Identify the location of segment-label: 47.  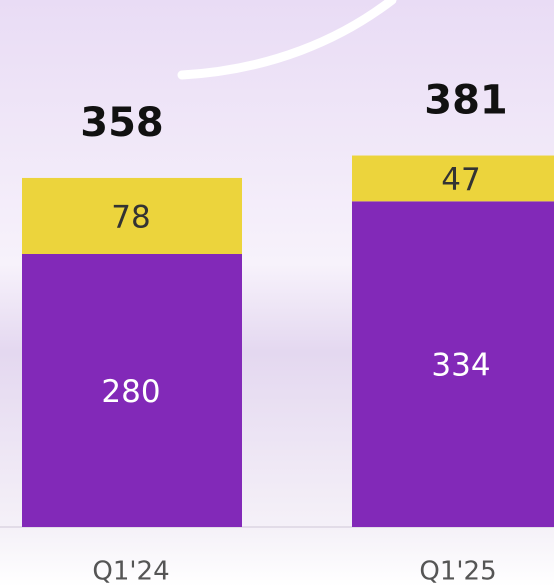
(460, 180).